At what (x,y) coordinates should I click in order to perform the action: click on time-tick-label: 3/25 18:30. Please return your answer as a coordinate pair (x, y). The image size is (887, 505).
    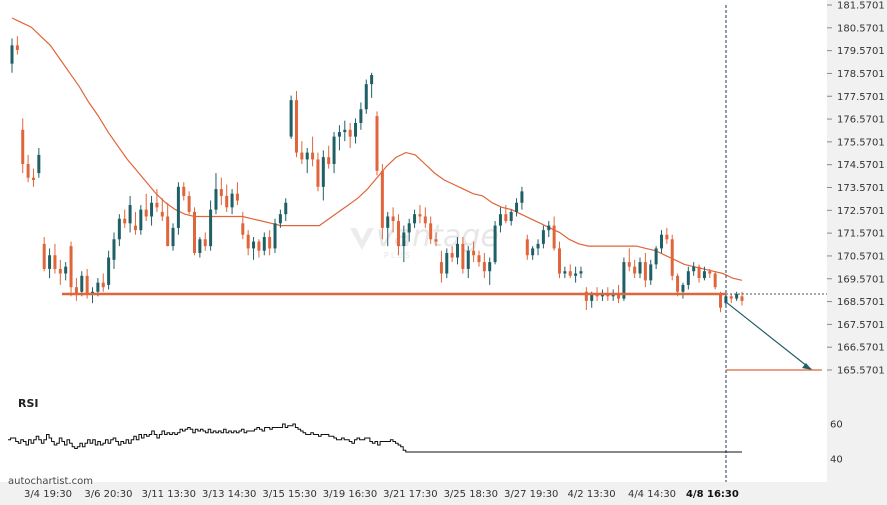
    Looking at the image, I should click on (471, 494).